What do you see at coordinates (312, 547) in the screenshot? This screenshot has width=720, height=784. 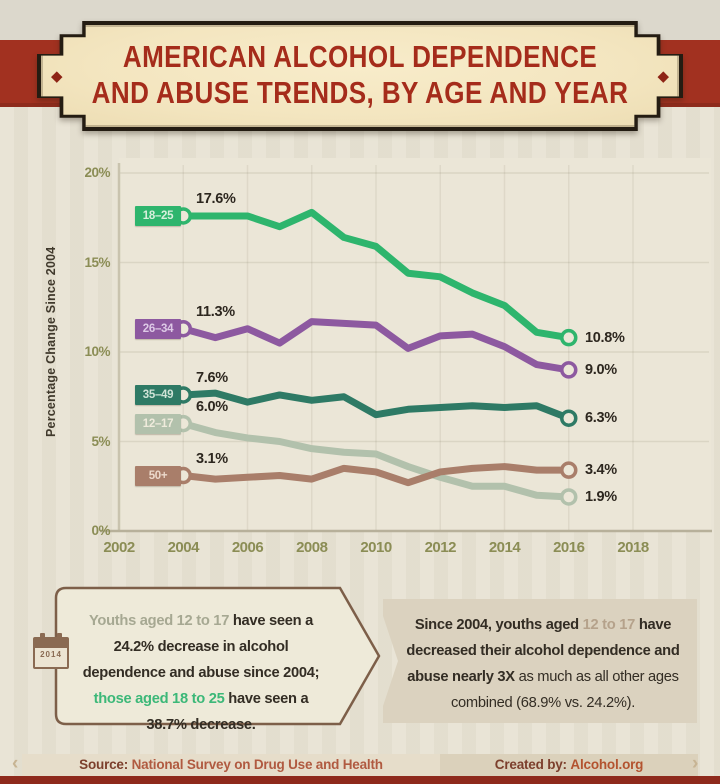 I see `x-tick-2008: 2008` at bounding box center [312, 547].